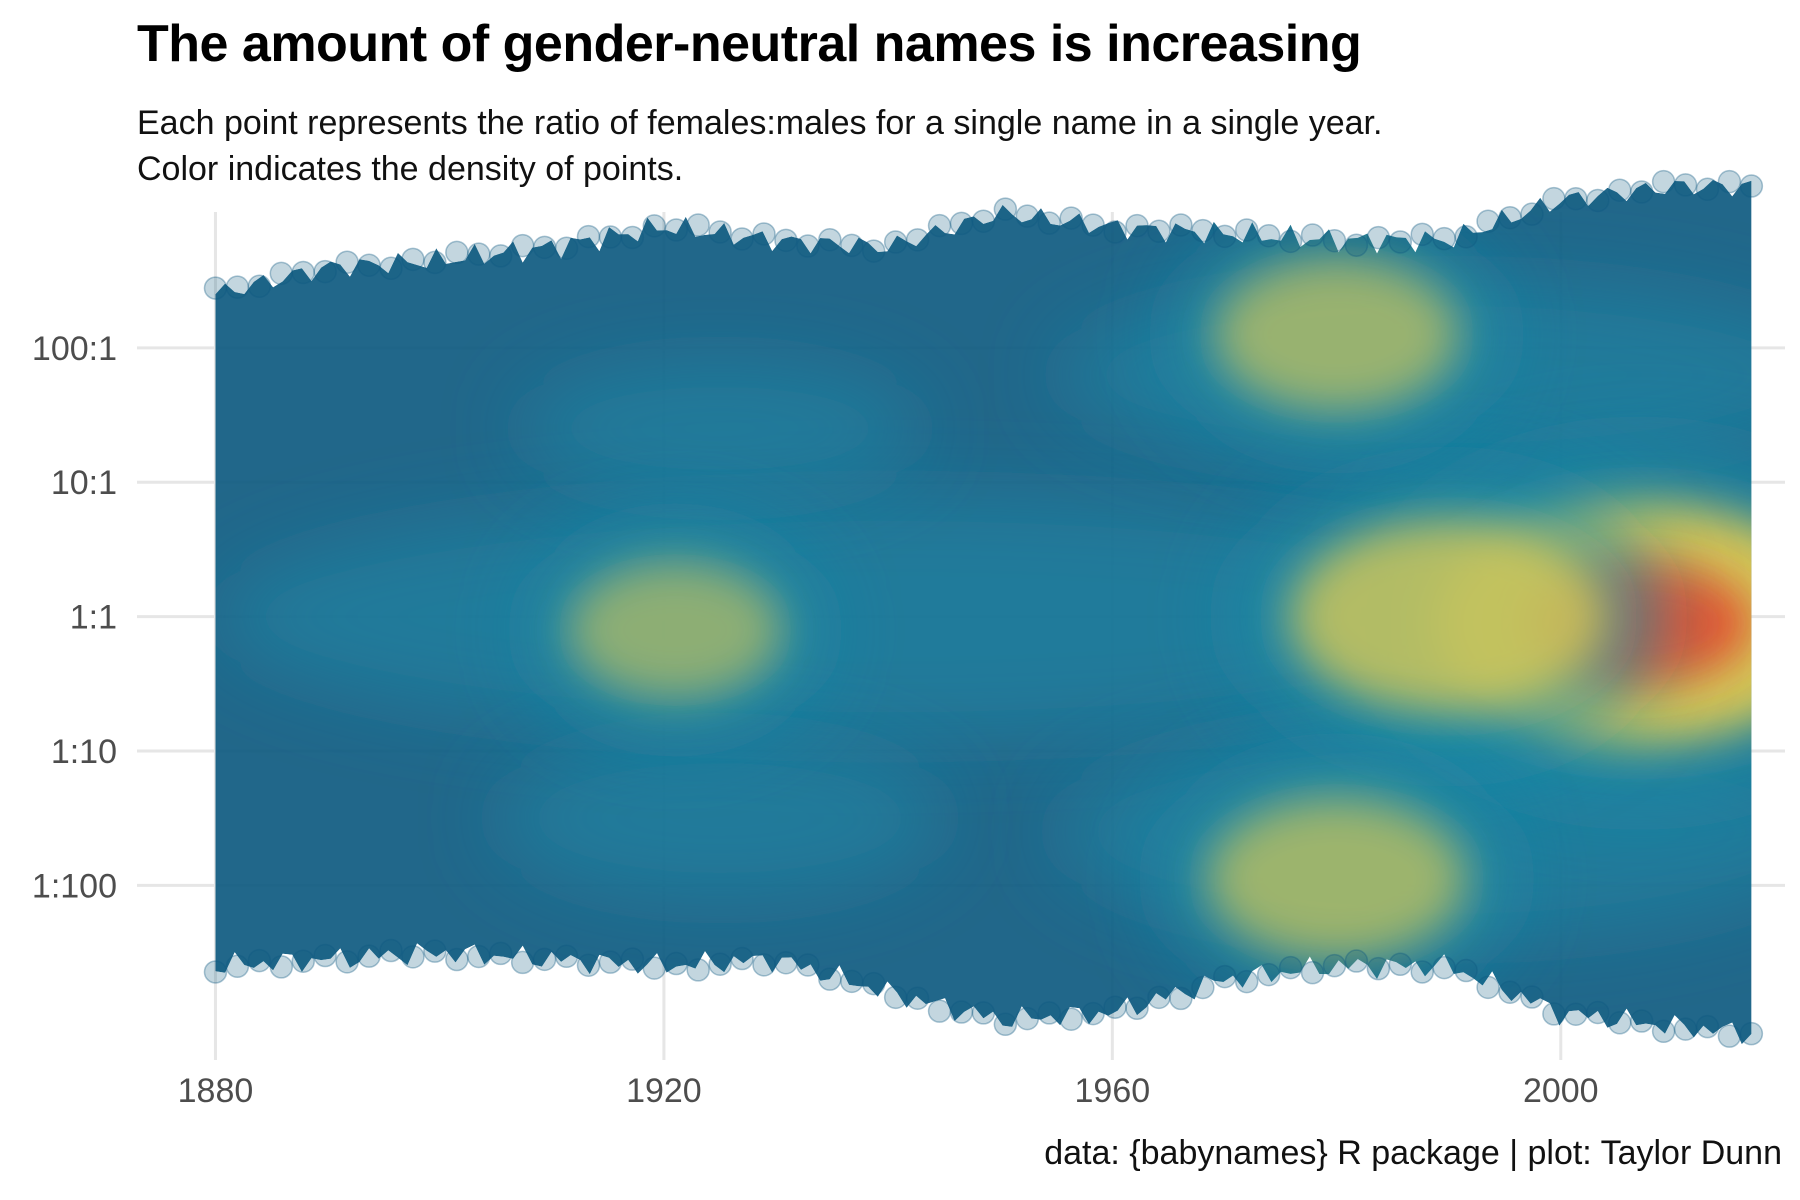 The height and width of the screenshot is (1200, 1800). I want to click on x-tick-label-1: 1920, so click(664, 1091).